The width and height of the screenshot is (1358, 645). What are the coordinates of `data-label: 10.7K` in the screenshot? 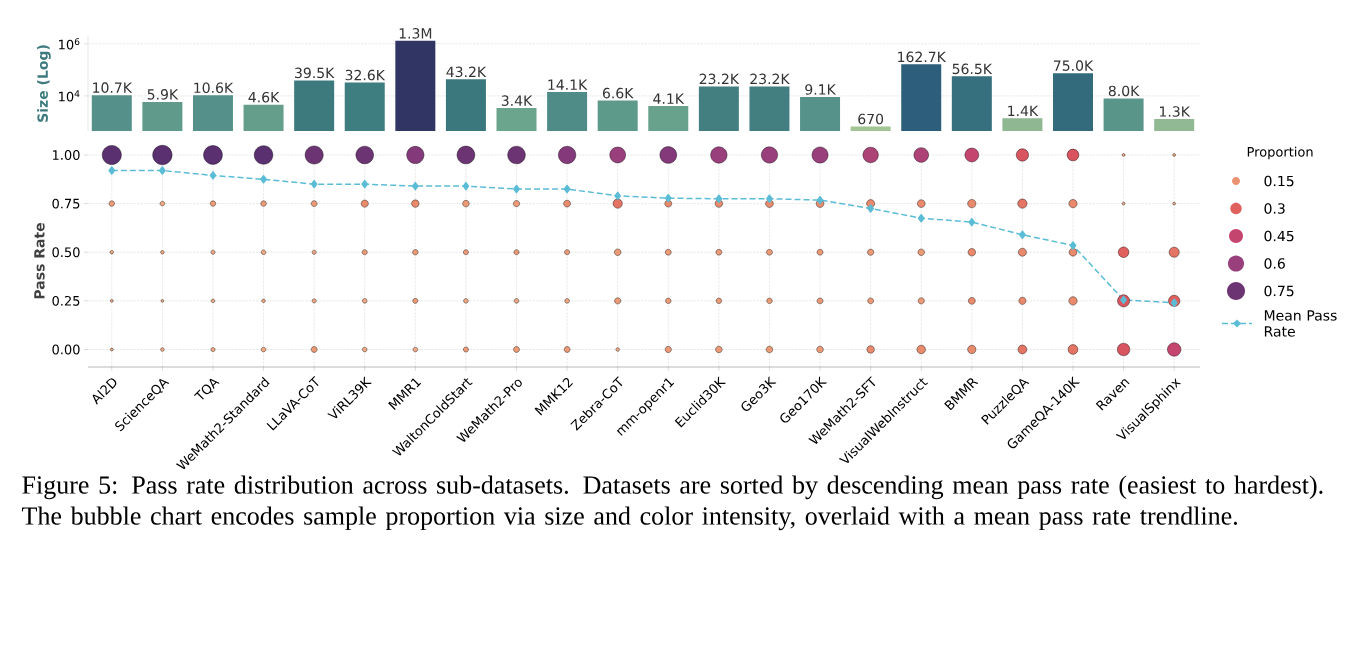 It's located at (113, 87).